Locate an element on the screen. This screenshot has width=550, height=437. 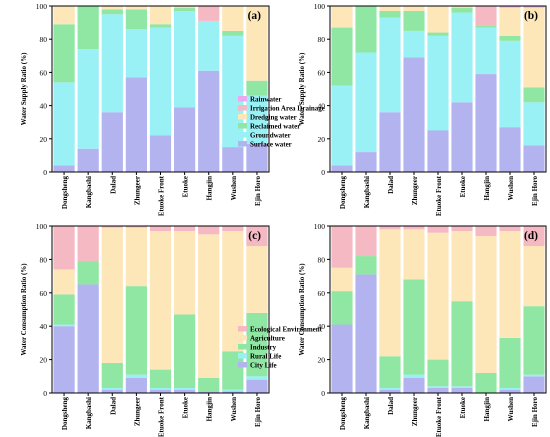
legend-label: Agriculture is located at coordinates (267, 338).